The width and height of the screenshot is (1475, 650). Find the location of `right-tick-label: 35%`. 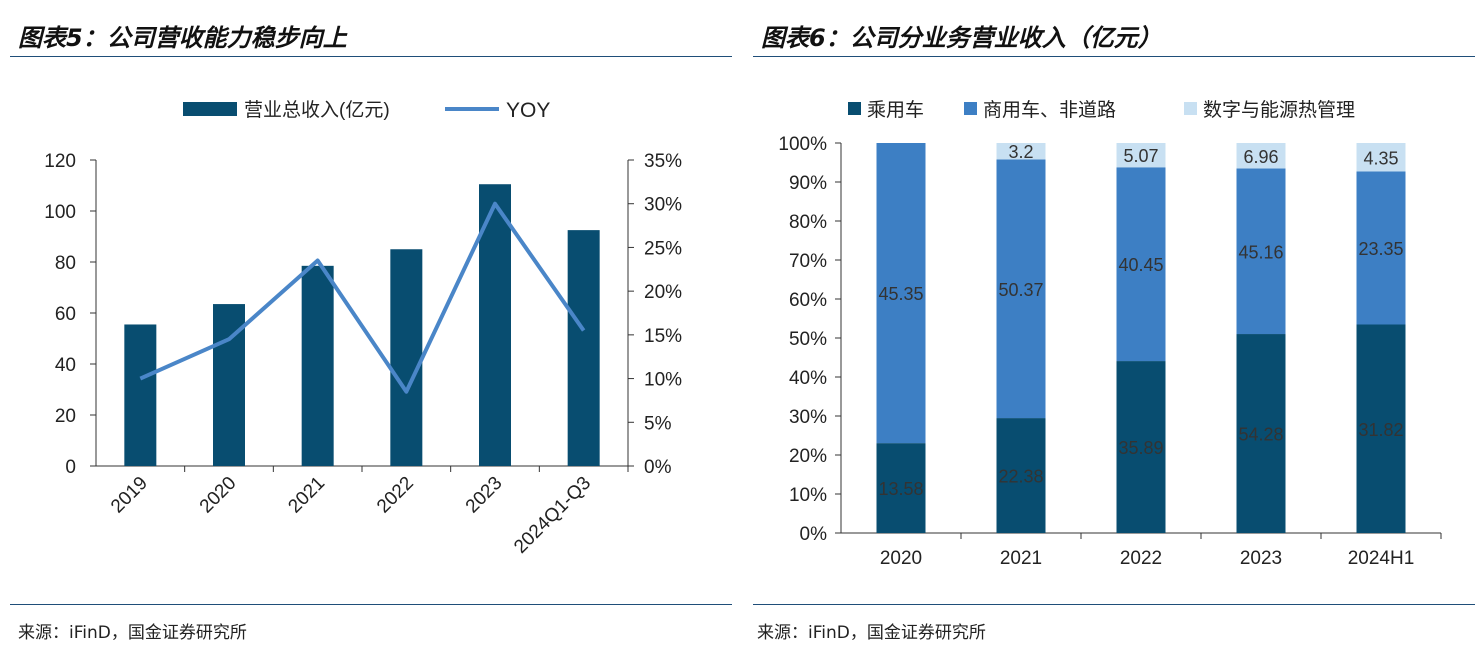

right-tick-label: 35% is located at coordinates (663, 161).